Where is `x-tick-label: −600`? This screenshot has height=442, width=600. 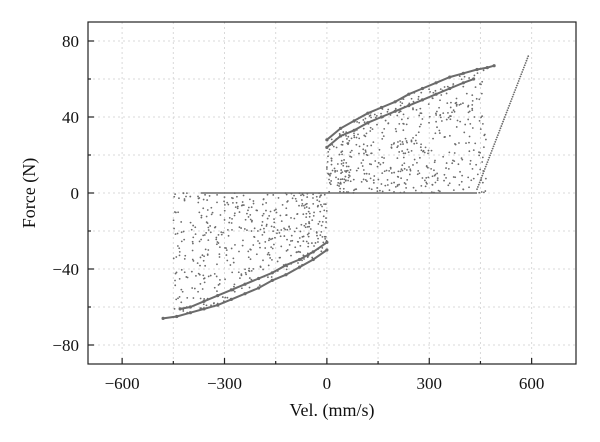
x-tick-label: −600 is located at coordinates (122, 383).